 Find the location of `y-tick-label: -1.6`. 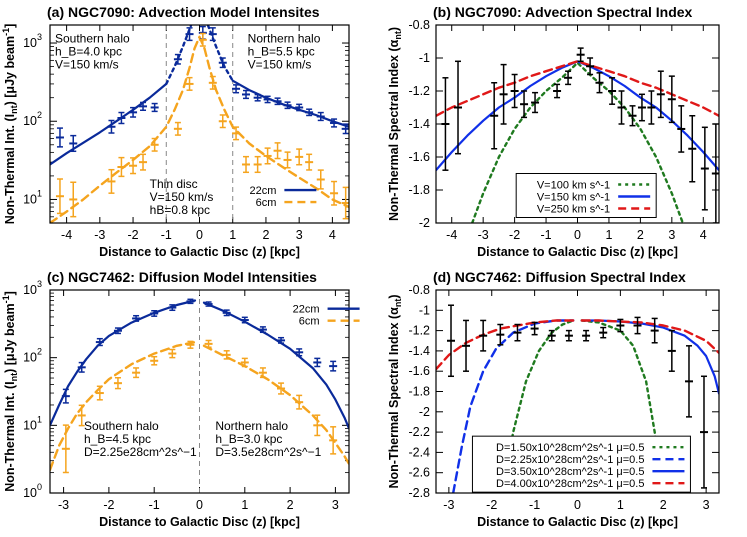

y-tick-label: -1.6 is located at coordinates (419, 157).